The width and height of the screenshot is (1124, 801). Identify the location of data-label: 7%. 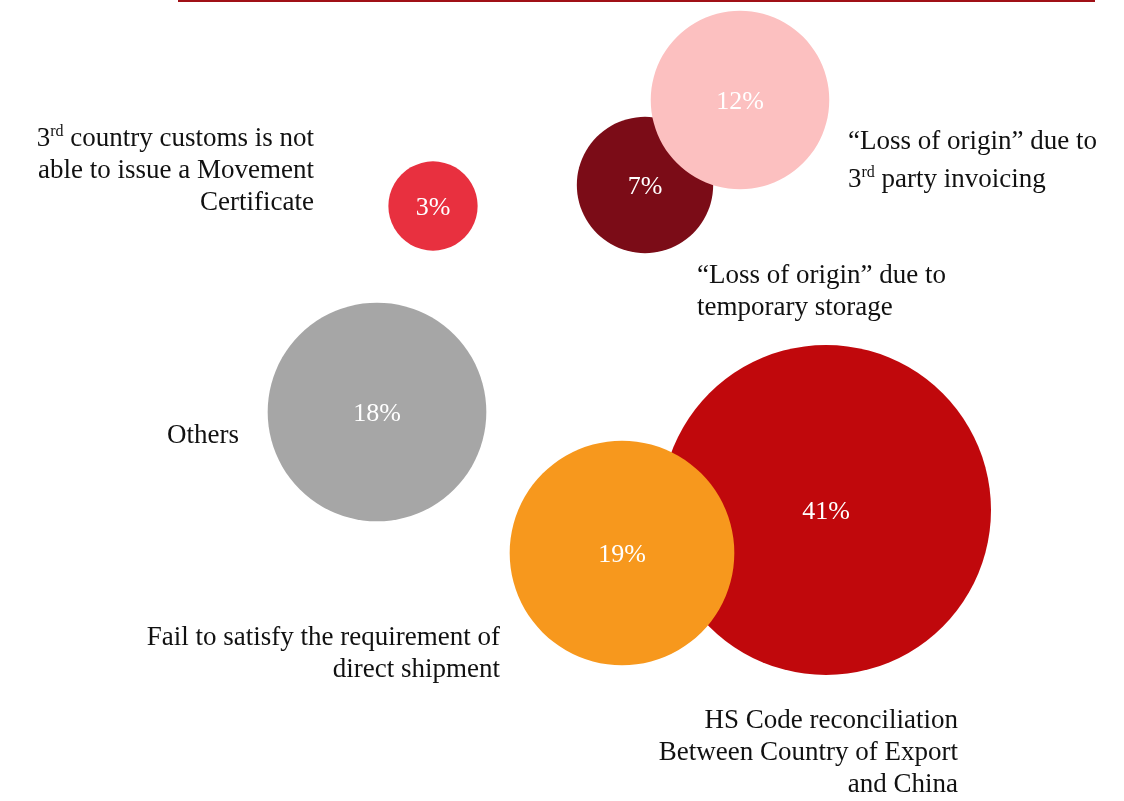
(645, 185).